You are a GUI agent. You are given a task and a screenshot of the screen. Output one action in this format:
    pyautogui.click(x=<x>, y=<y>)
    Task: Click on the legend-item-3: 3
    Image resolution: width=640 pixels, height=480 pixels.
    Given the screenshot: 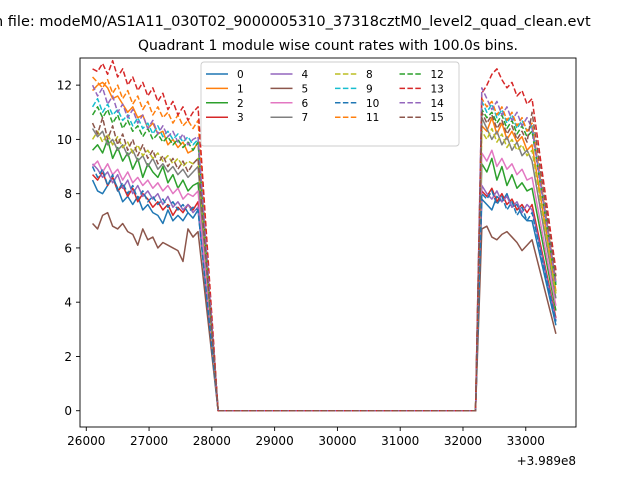 What is the action you would take?
    pyautogui.click(x=225, y=118)
    